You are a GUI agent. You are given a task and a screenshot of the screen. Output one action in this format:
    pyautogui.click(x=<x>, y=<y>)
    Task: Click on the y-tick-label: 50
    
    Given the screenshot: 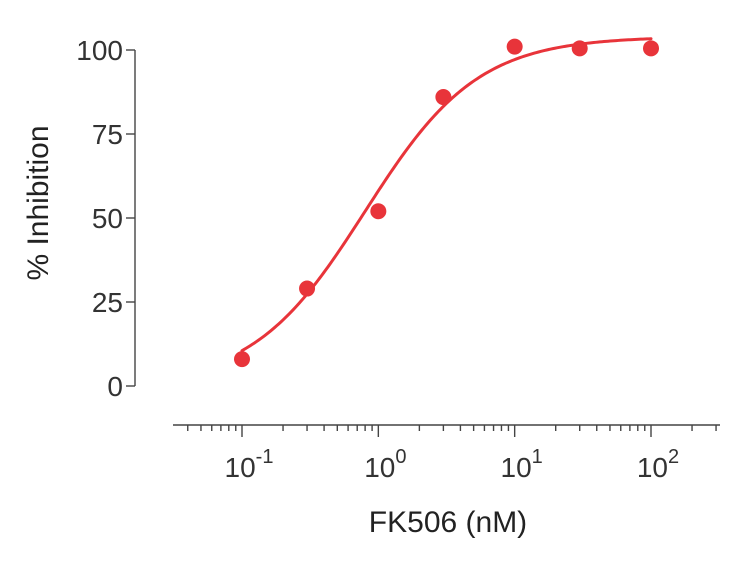 What is the action you would take?
    pyautogui.click(x=107, y=218)
    